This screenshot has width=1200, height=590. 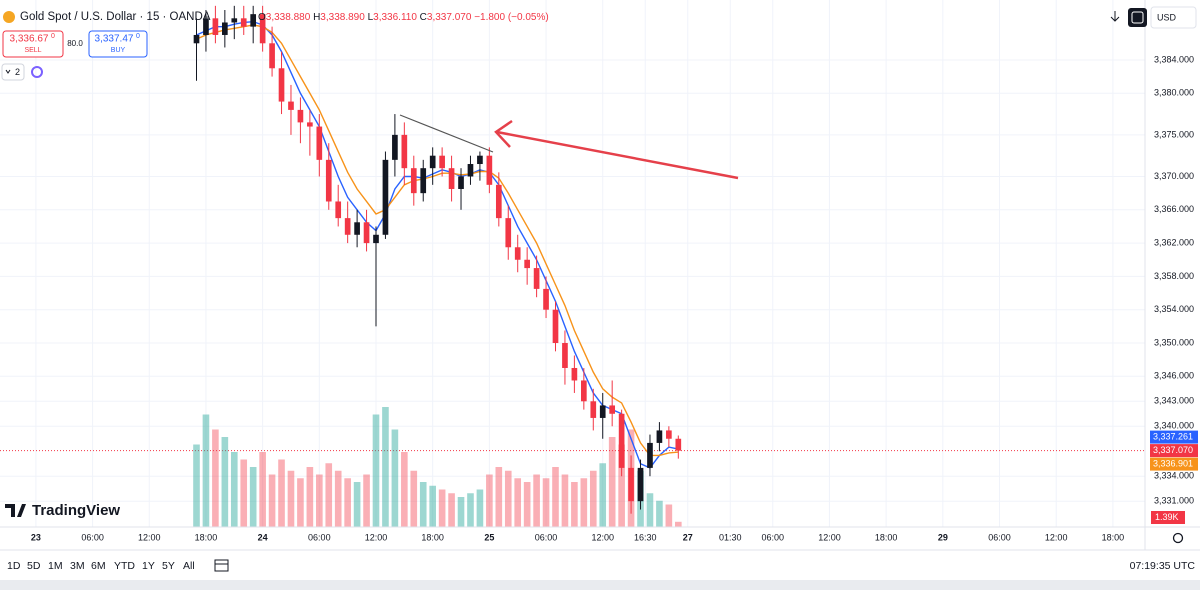 I want to click on bottom-strip, so click(x=600, y=585).